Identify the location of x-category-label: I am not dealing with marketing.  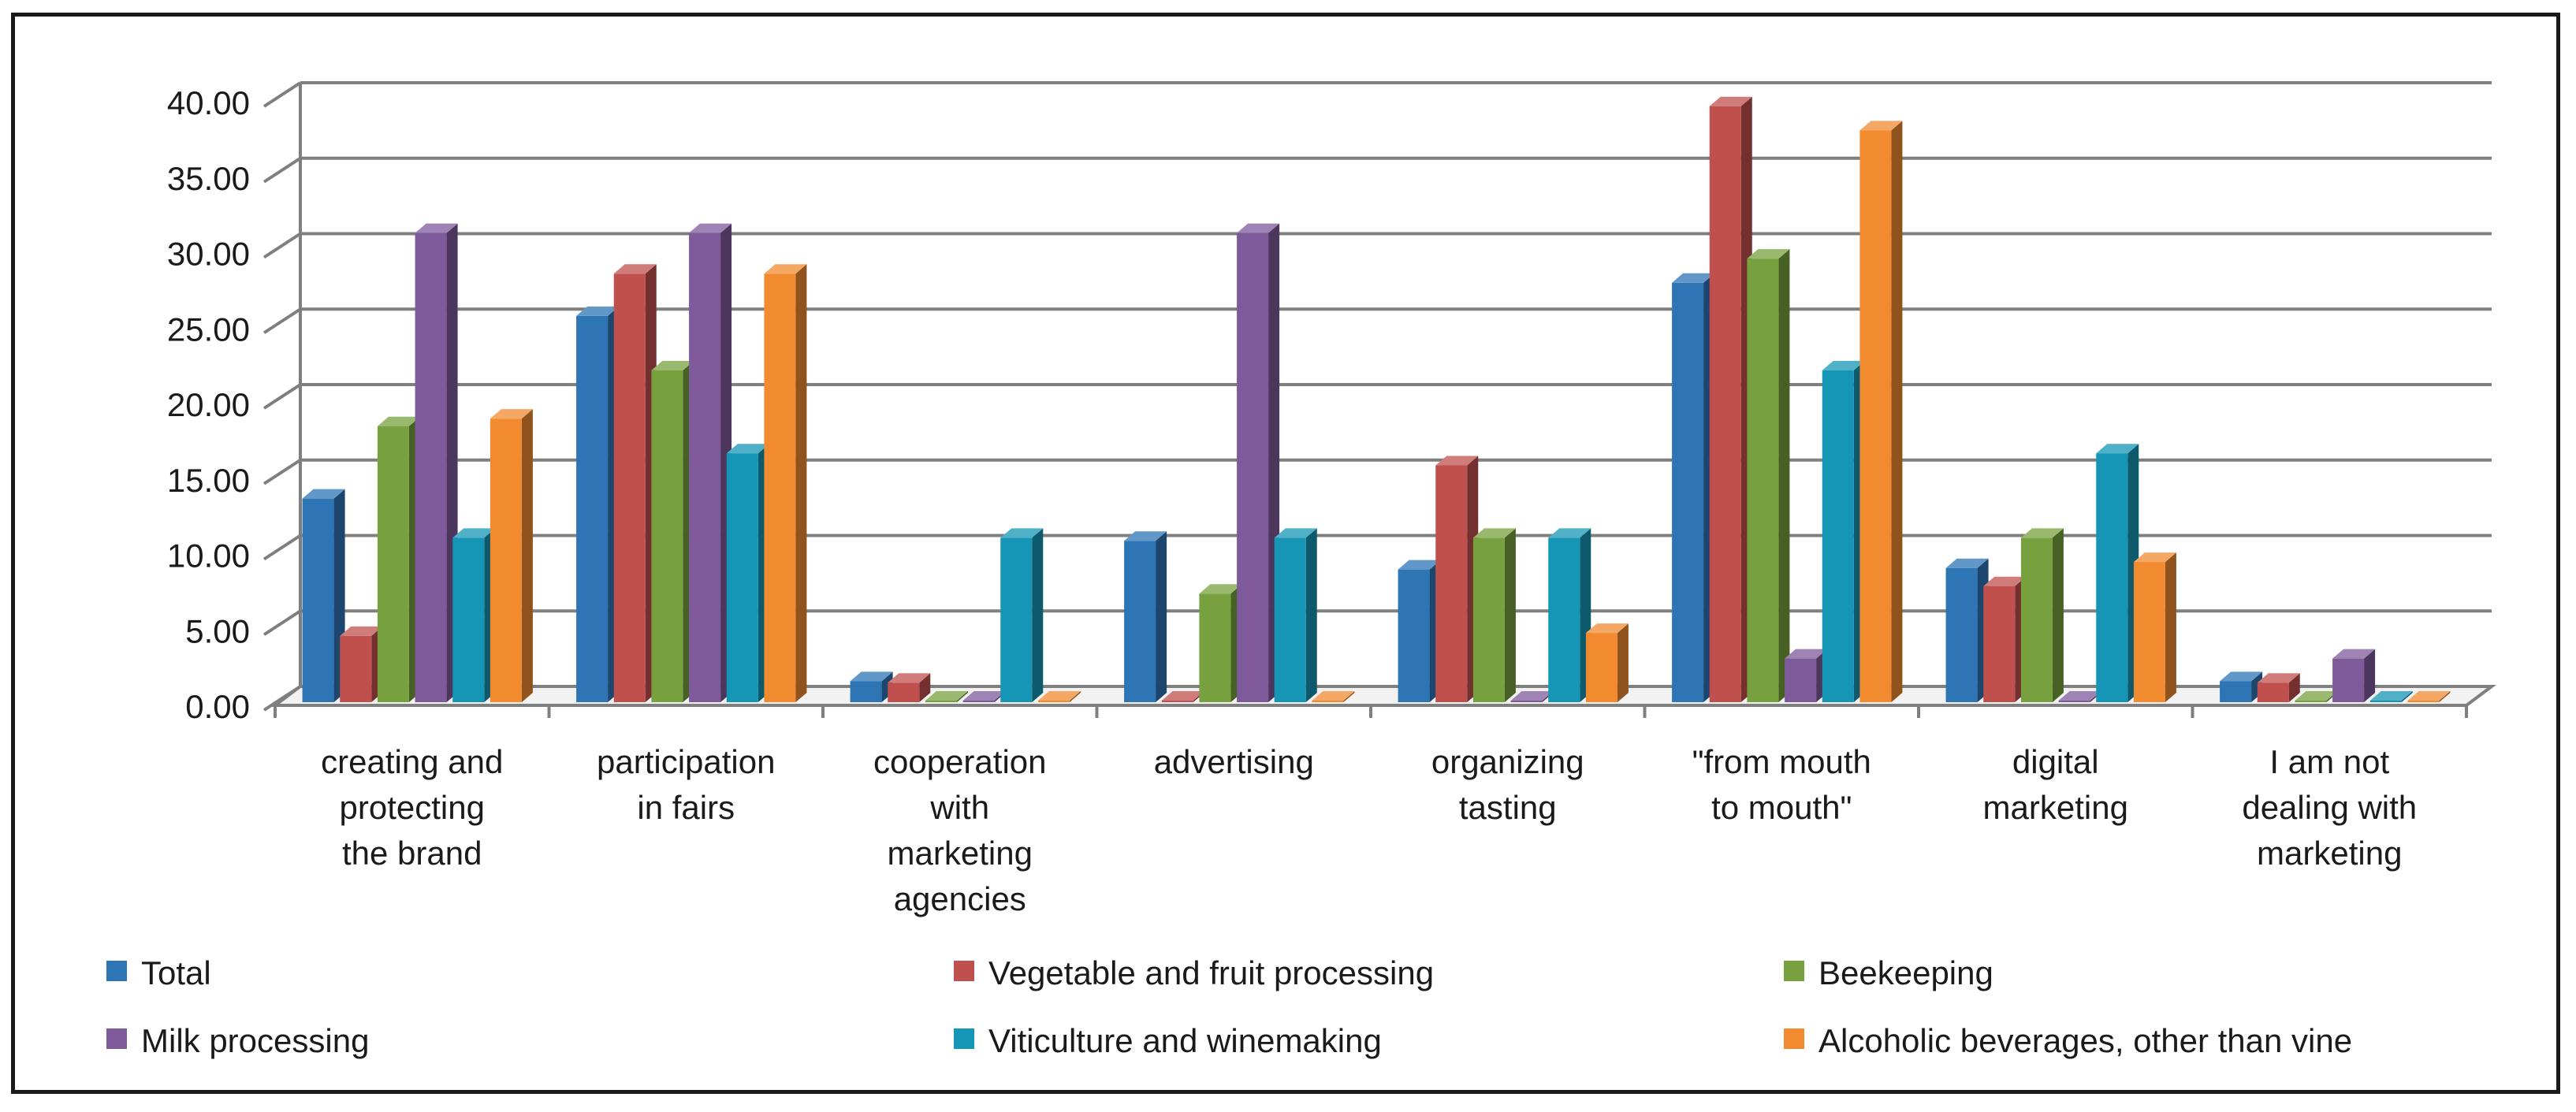
(2329, 807).